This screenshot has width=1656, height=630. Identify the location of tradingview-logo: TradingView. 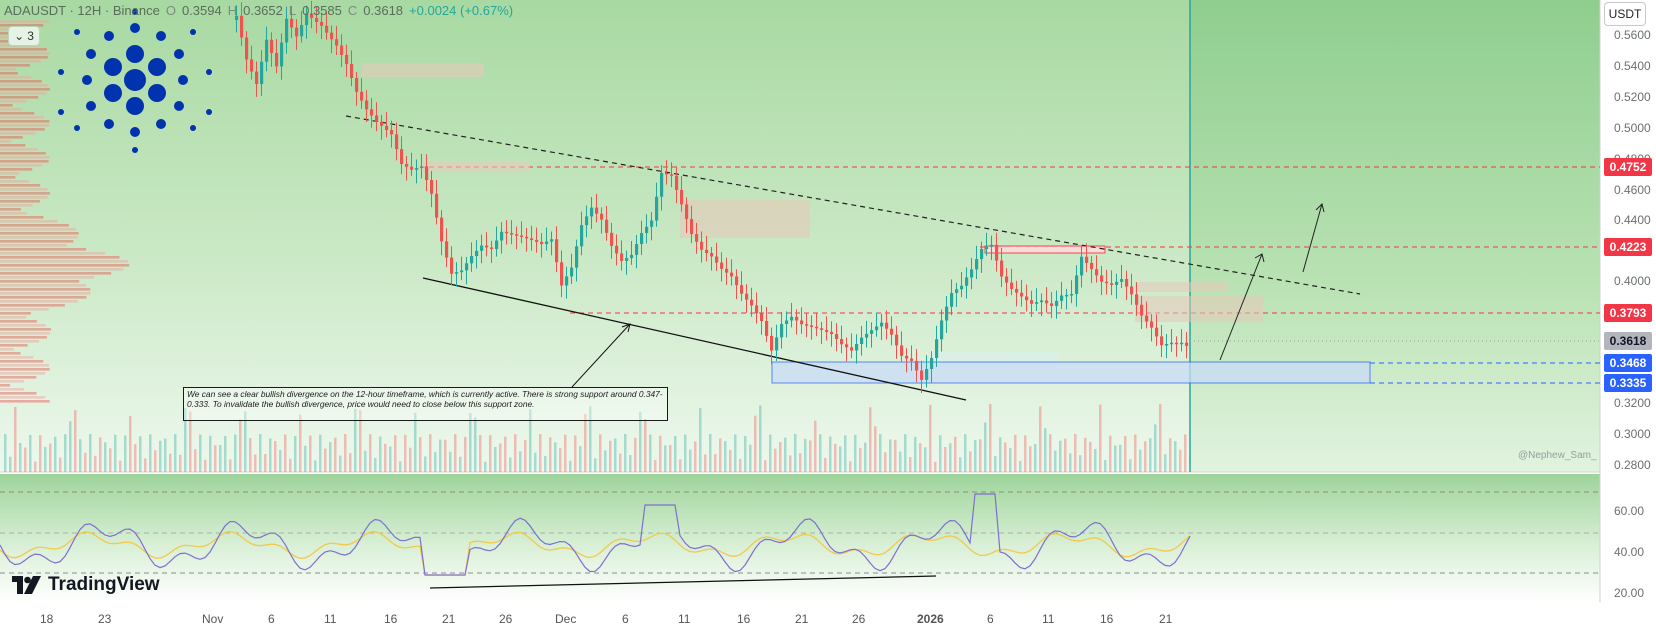
(86, 585).